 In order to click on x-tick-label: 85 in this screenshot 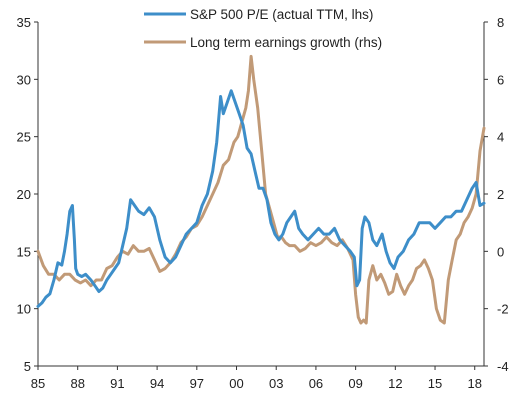, I will do `click(38, 383)`.